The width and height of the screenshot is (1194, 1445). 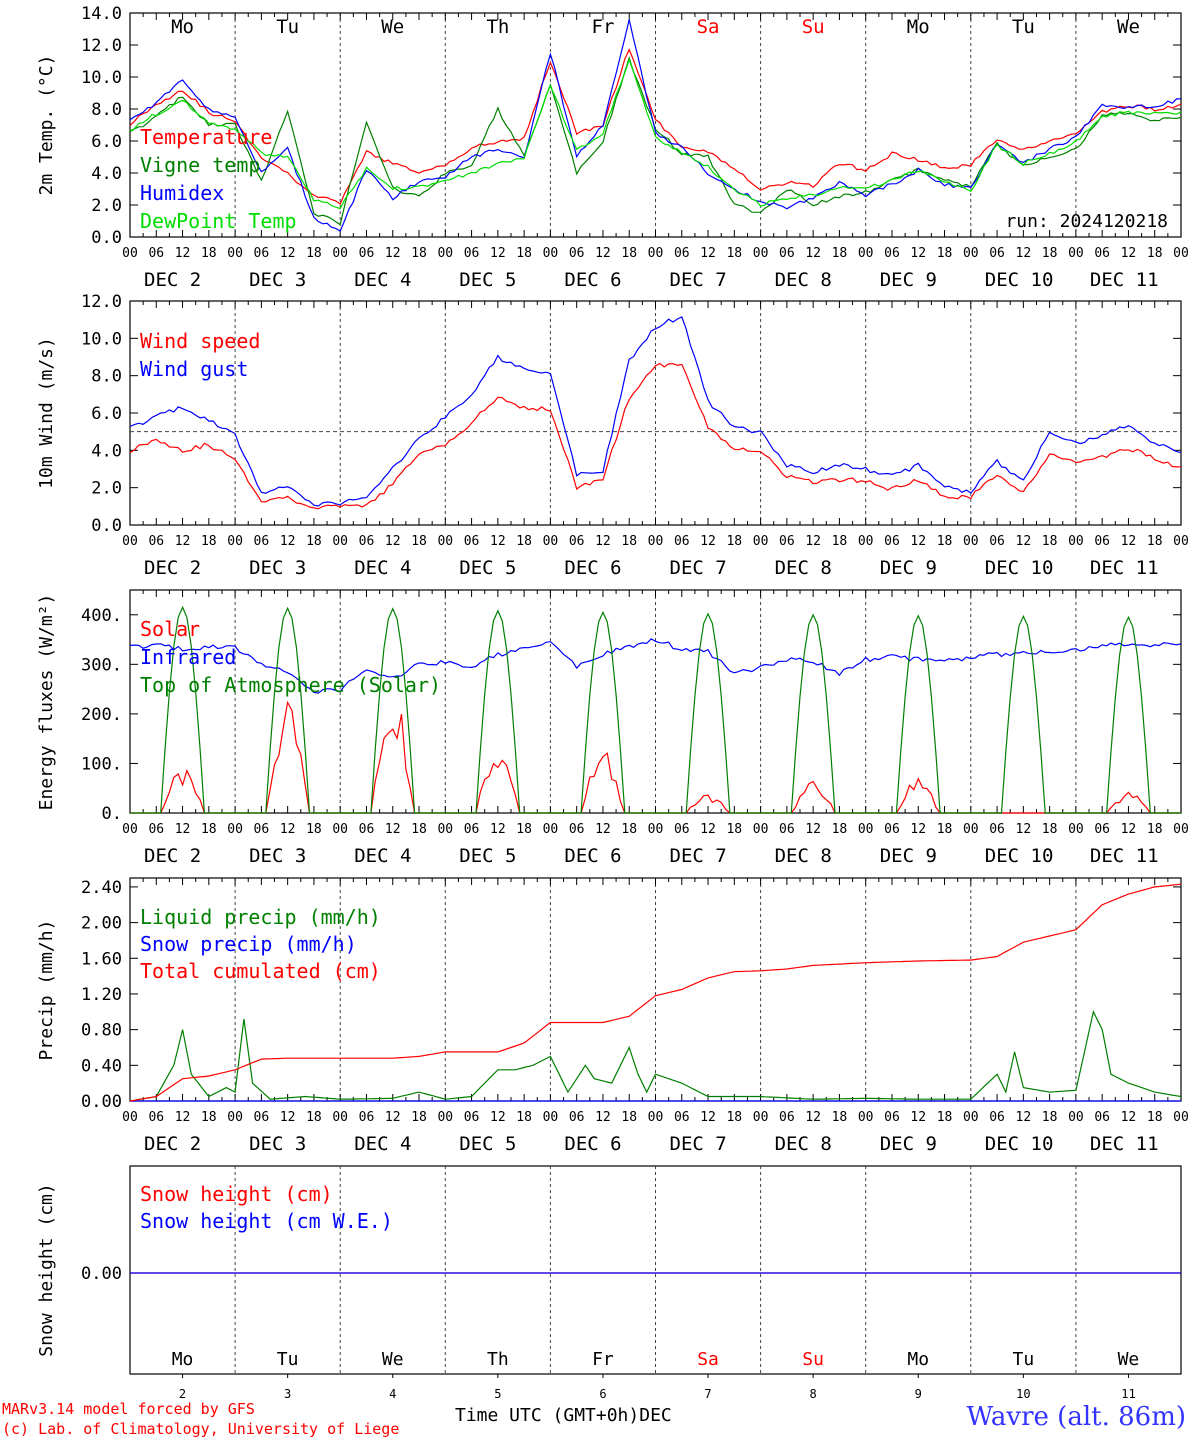 I want to click on station-name: Wavre (alt. 86m), so click(x=1076, y=1417).